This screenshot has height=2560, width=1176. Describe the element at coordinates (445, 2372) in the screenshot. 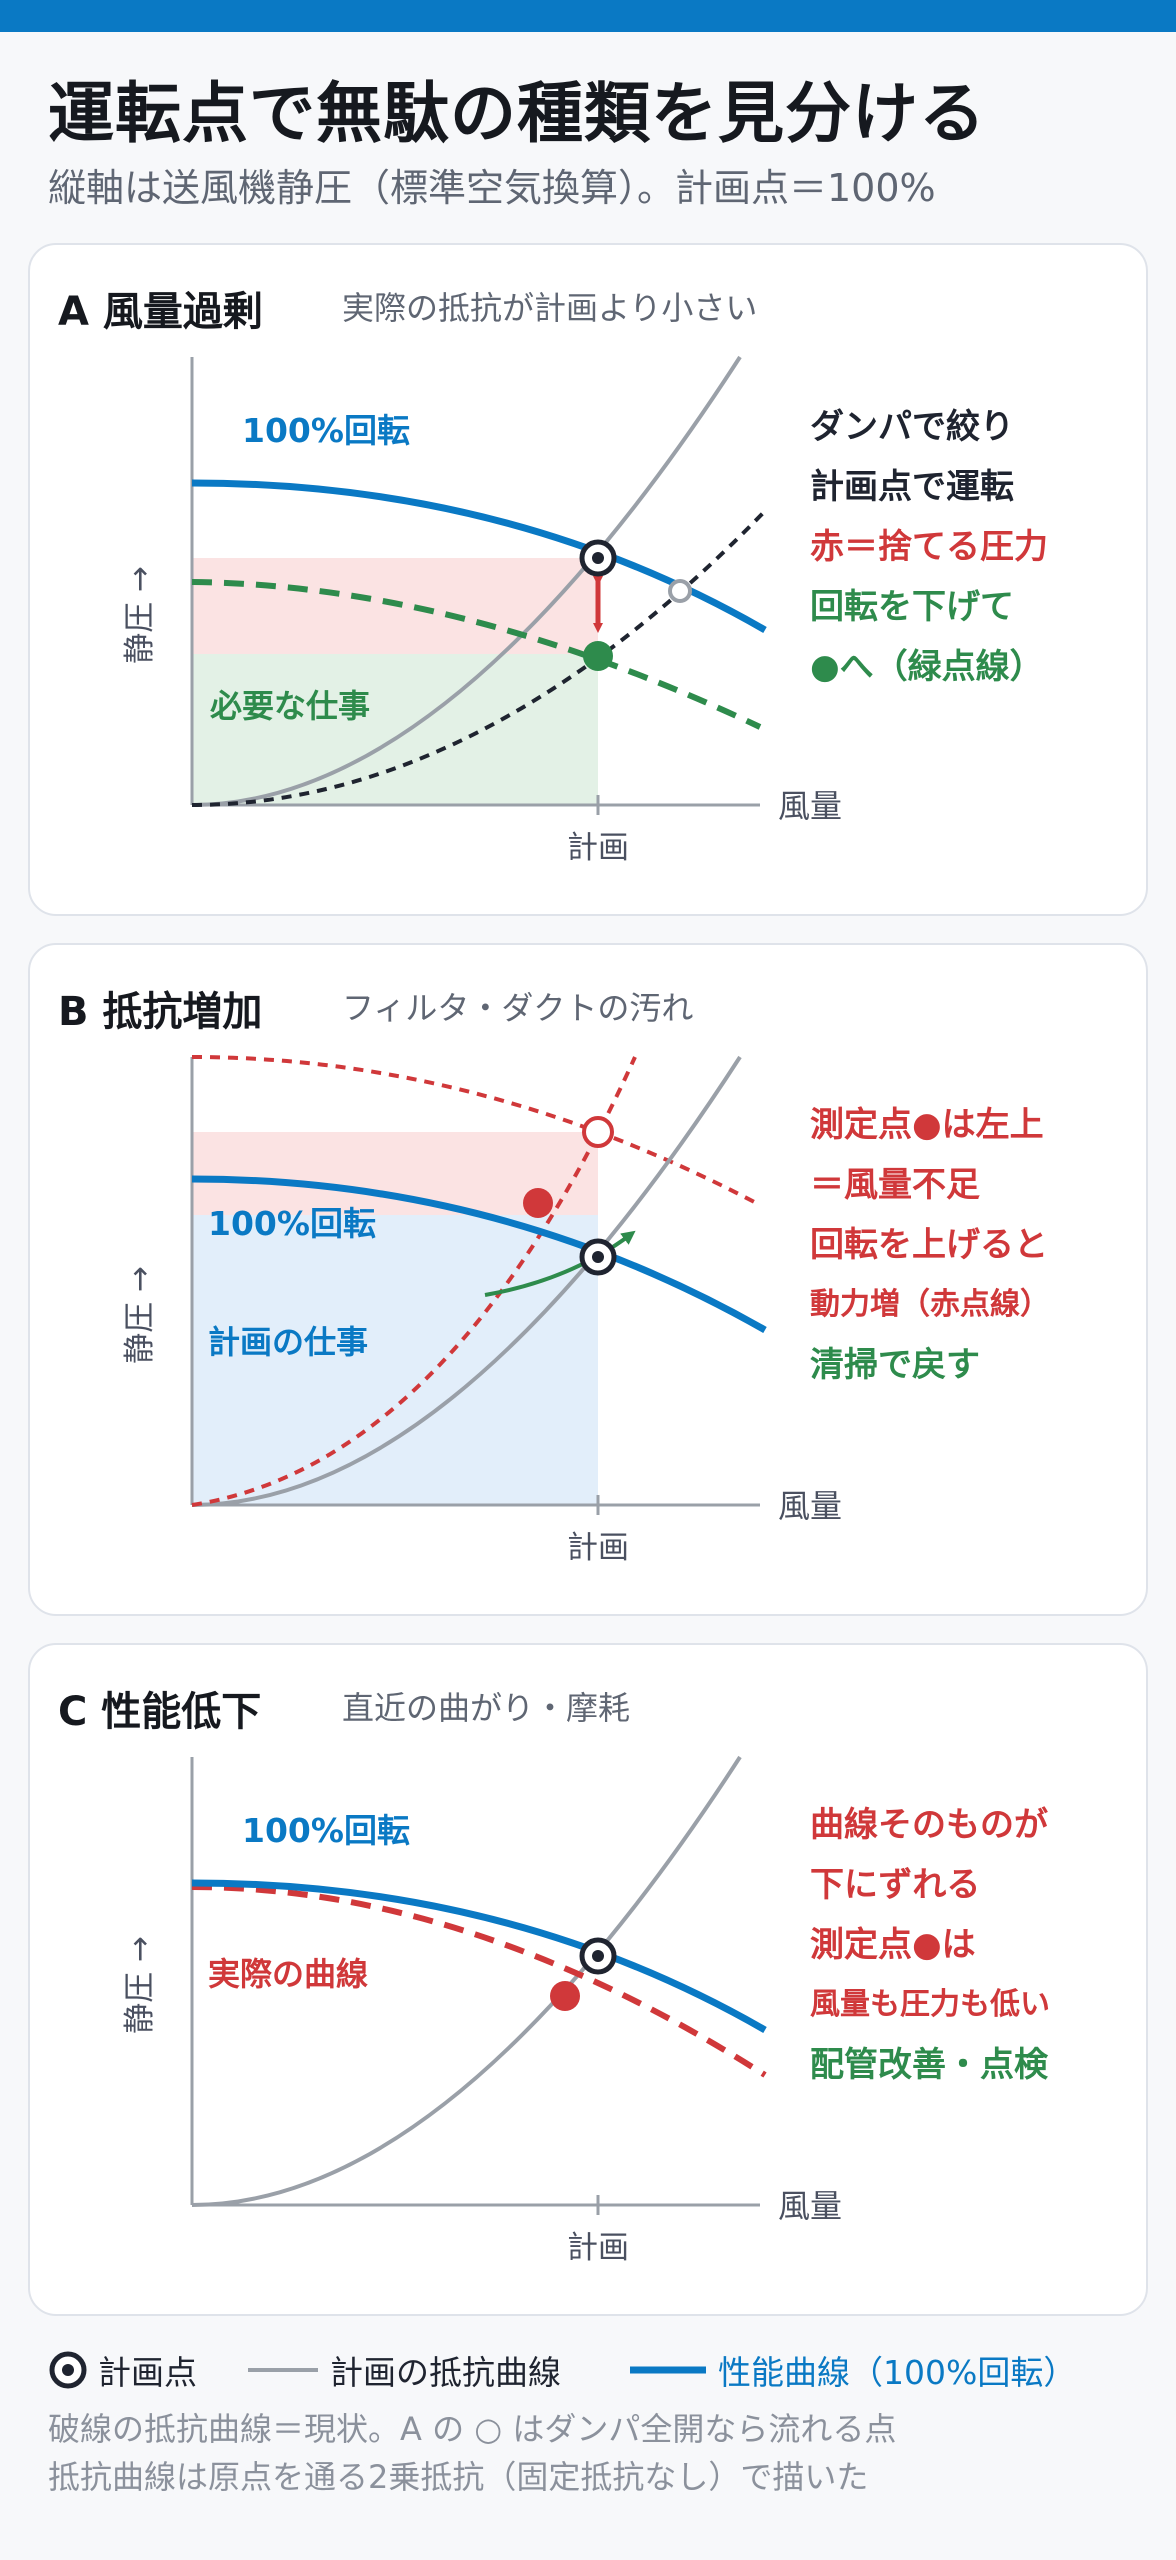

I see `legend-resistance-label: 計画の抵抗曲線` at that location.